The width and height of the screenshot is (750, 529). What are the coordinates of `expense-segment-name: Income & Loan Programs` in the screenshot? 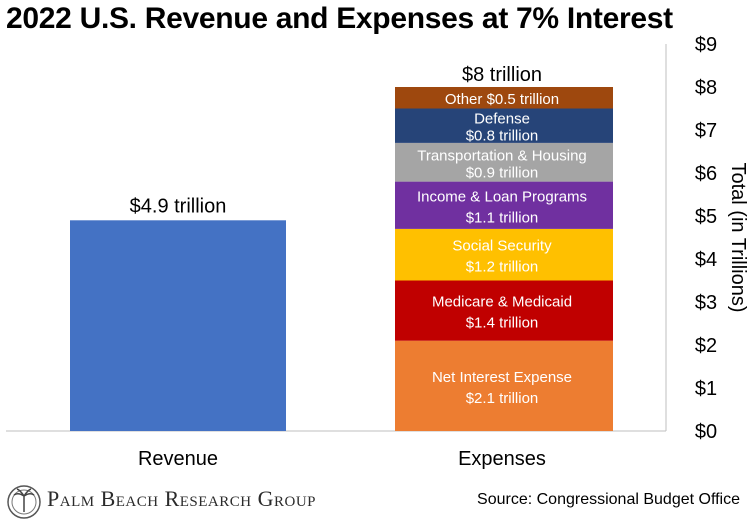 It's located at (502, 196).